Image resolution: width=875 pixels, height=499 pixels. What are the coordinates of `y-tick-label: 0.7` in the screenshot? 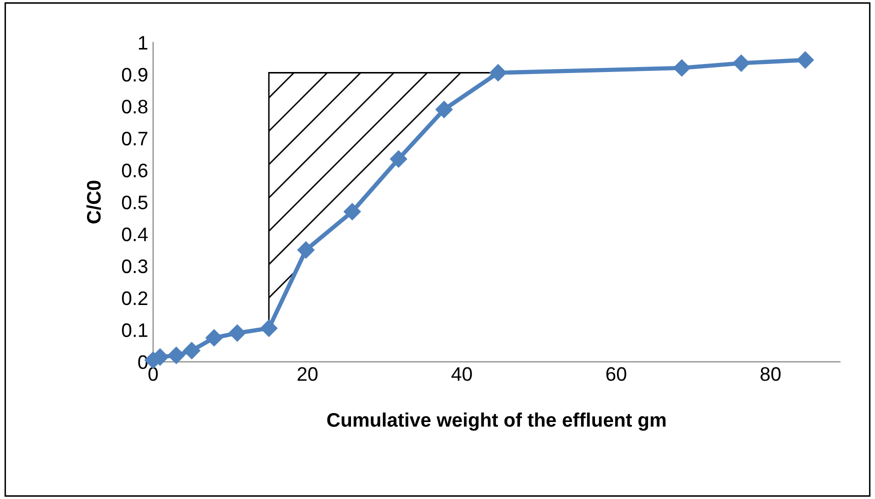 It's located at (135, 139).